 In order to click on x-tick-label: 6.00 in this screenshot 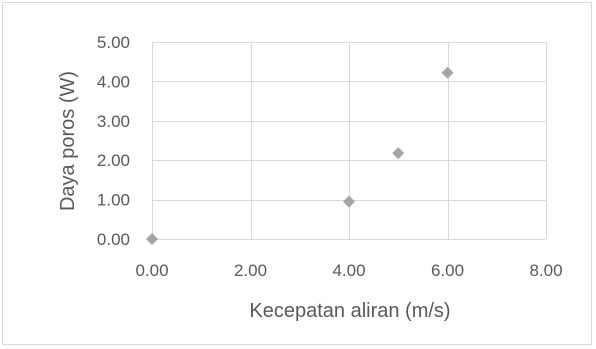, I will do `click(447, 270)`.